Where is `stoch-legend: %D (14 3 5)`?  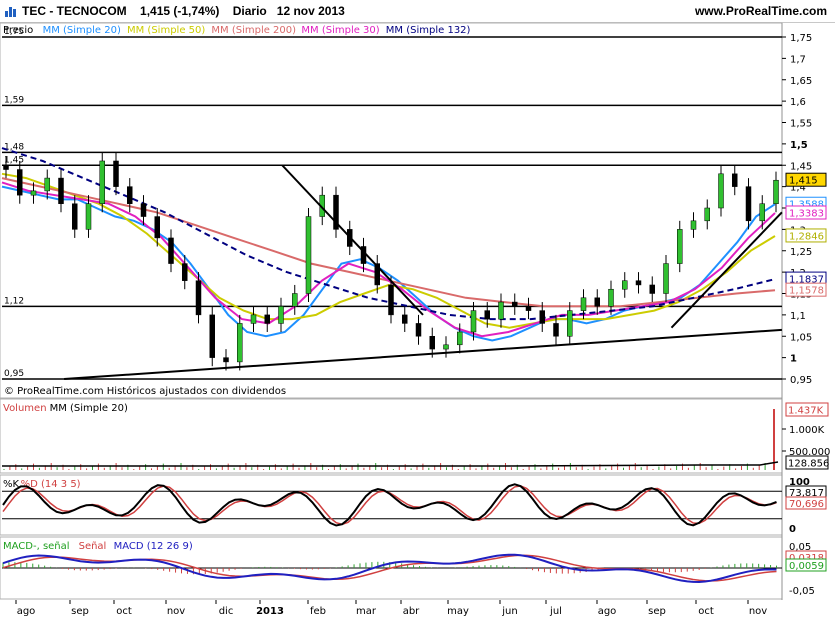 stoch-legend: %D (14 3 5) is located at coordinates (51, 484).